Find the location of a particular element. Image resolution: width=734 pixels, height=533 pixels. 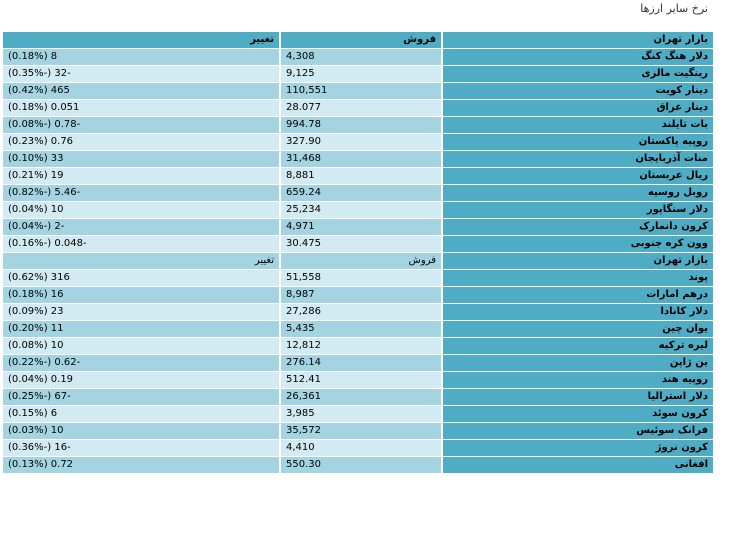

table-row: روپیه پاکستان 327.90 0.76 (0.23%) is located at coordinates (358, 142).